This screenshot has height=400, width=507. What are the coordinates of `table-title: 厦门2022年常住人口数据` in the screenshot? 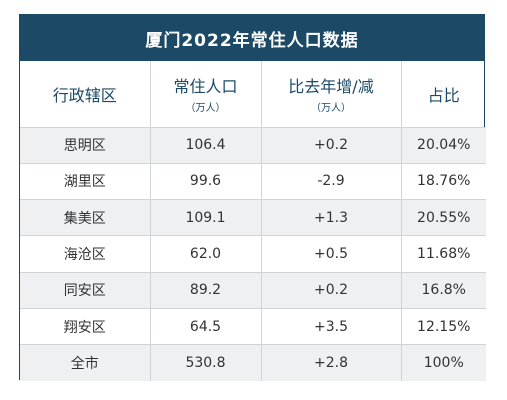 It's located at (252, 38).